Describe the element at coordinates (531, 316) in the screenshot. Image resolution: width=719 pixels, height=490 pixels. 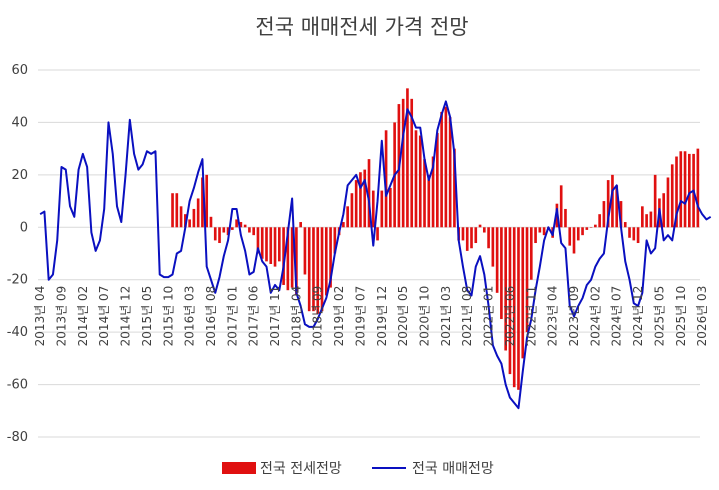
I see `x-tick-label: 2022년 11` at that location.